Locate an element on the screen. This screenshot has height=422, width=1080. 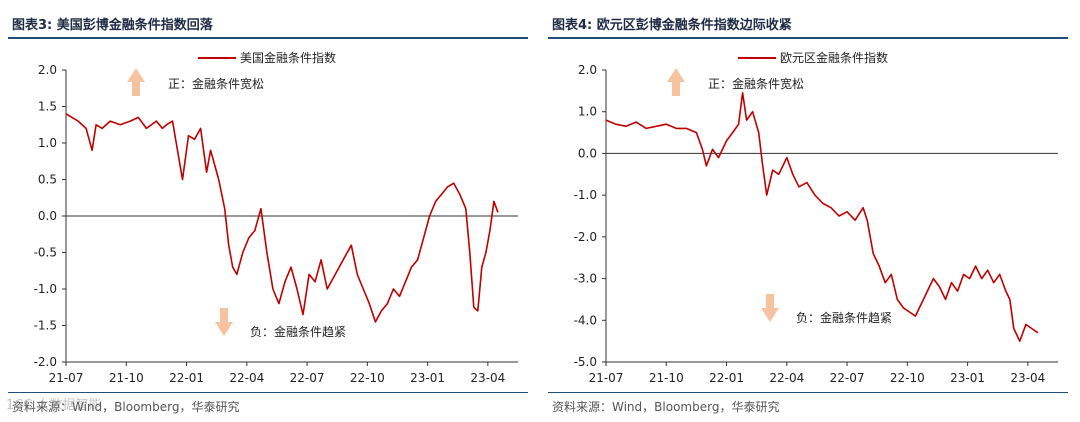
legend-label: 美国金融条件指数 is located at coordinates (288, 57).